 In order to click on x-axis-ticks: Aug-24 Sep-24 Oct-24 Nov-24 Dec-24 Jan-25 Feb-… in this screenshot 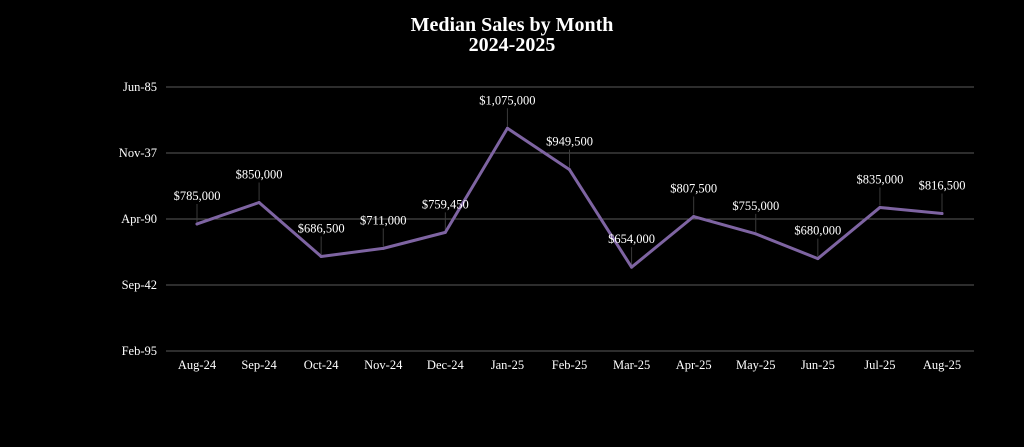, I will do `click(569, 365)`.